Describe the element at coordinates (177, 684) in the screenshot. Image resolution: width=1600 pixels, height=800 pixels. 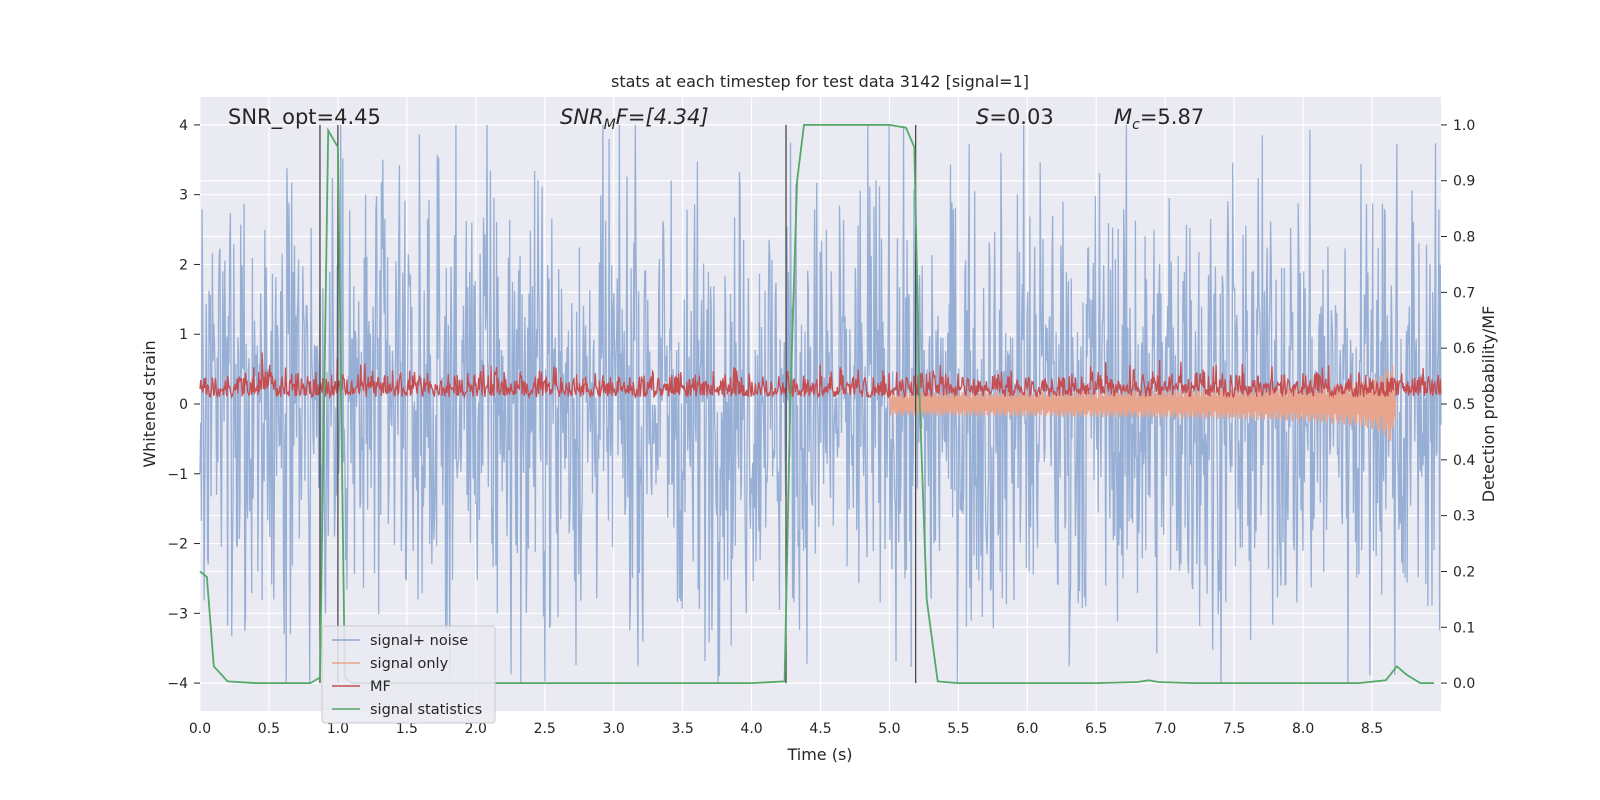
I see `y-tick-label: −4` at that location.